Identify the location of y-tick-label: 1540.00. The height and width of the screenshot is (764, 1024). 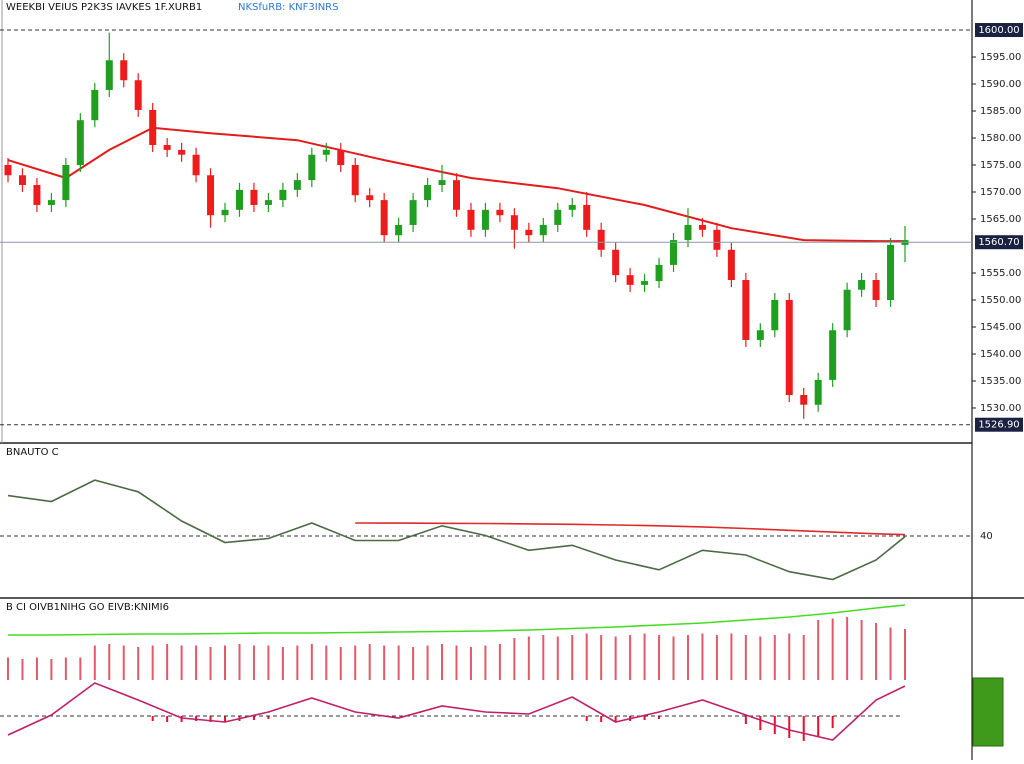
(1000, 354).